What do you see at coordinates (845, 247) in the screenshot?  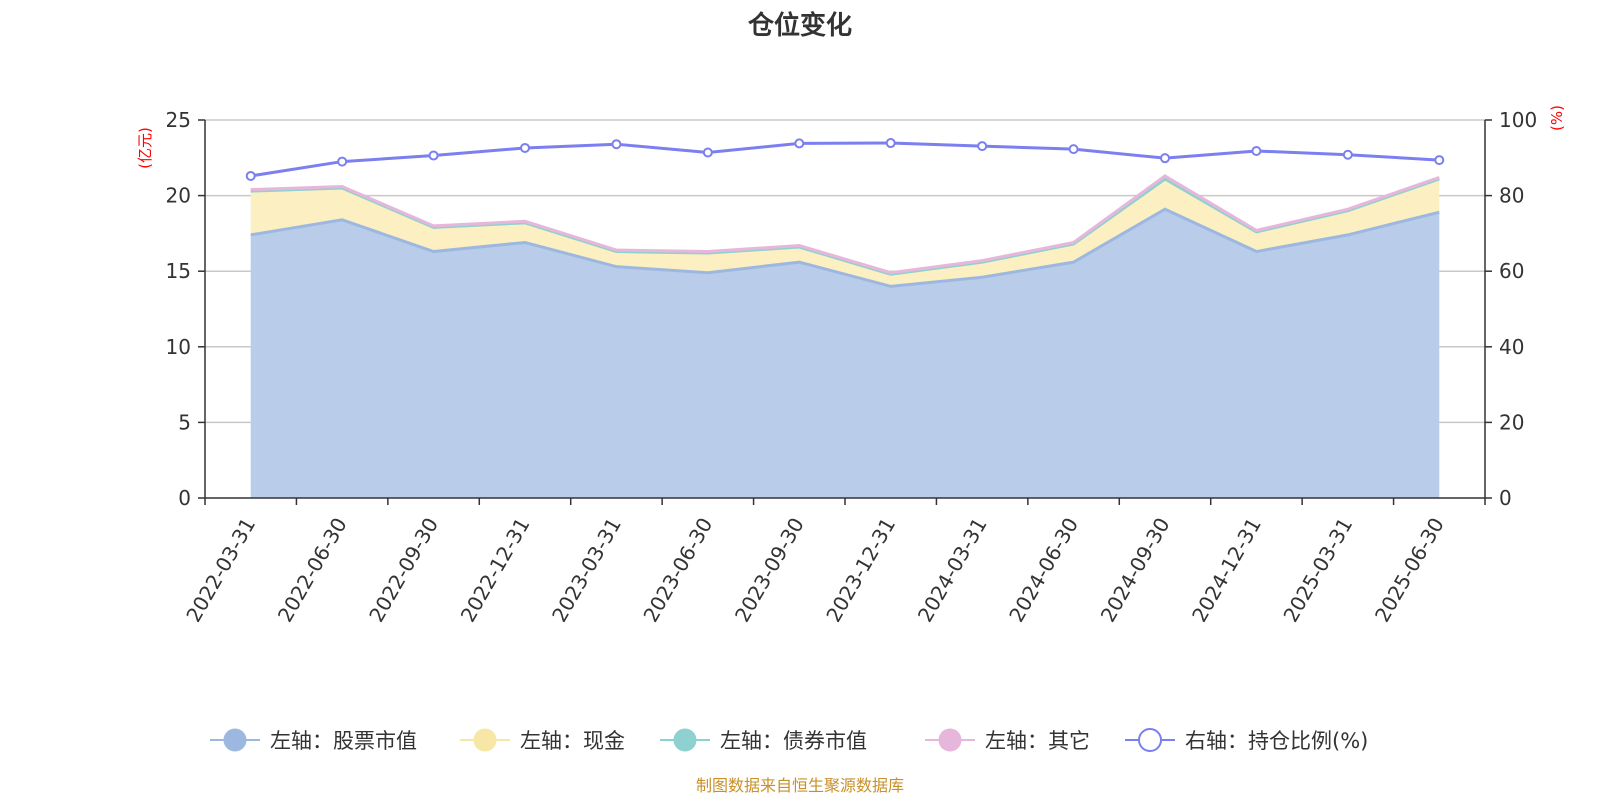 I see `area-line-左轴：股票市值` at bounding box center [845, 247].